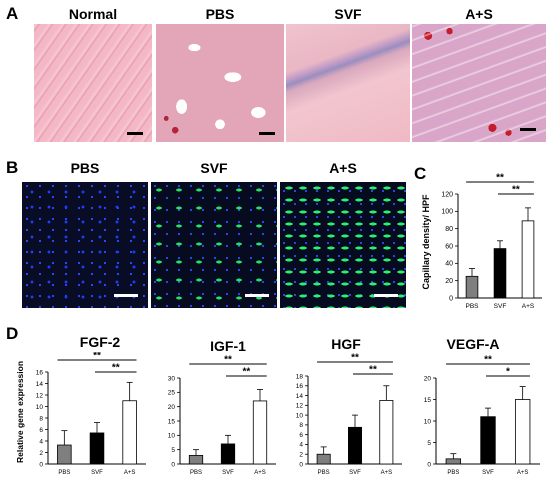  What do you see at coordinates (172, 393) in the screenshot?
I see `y-tick-label: 25` at bounding box center [172, 393].